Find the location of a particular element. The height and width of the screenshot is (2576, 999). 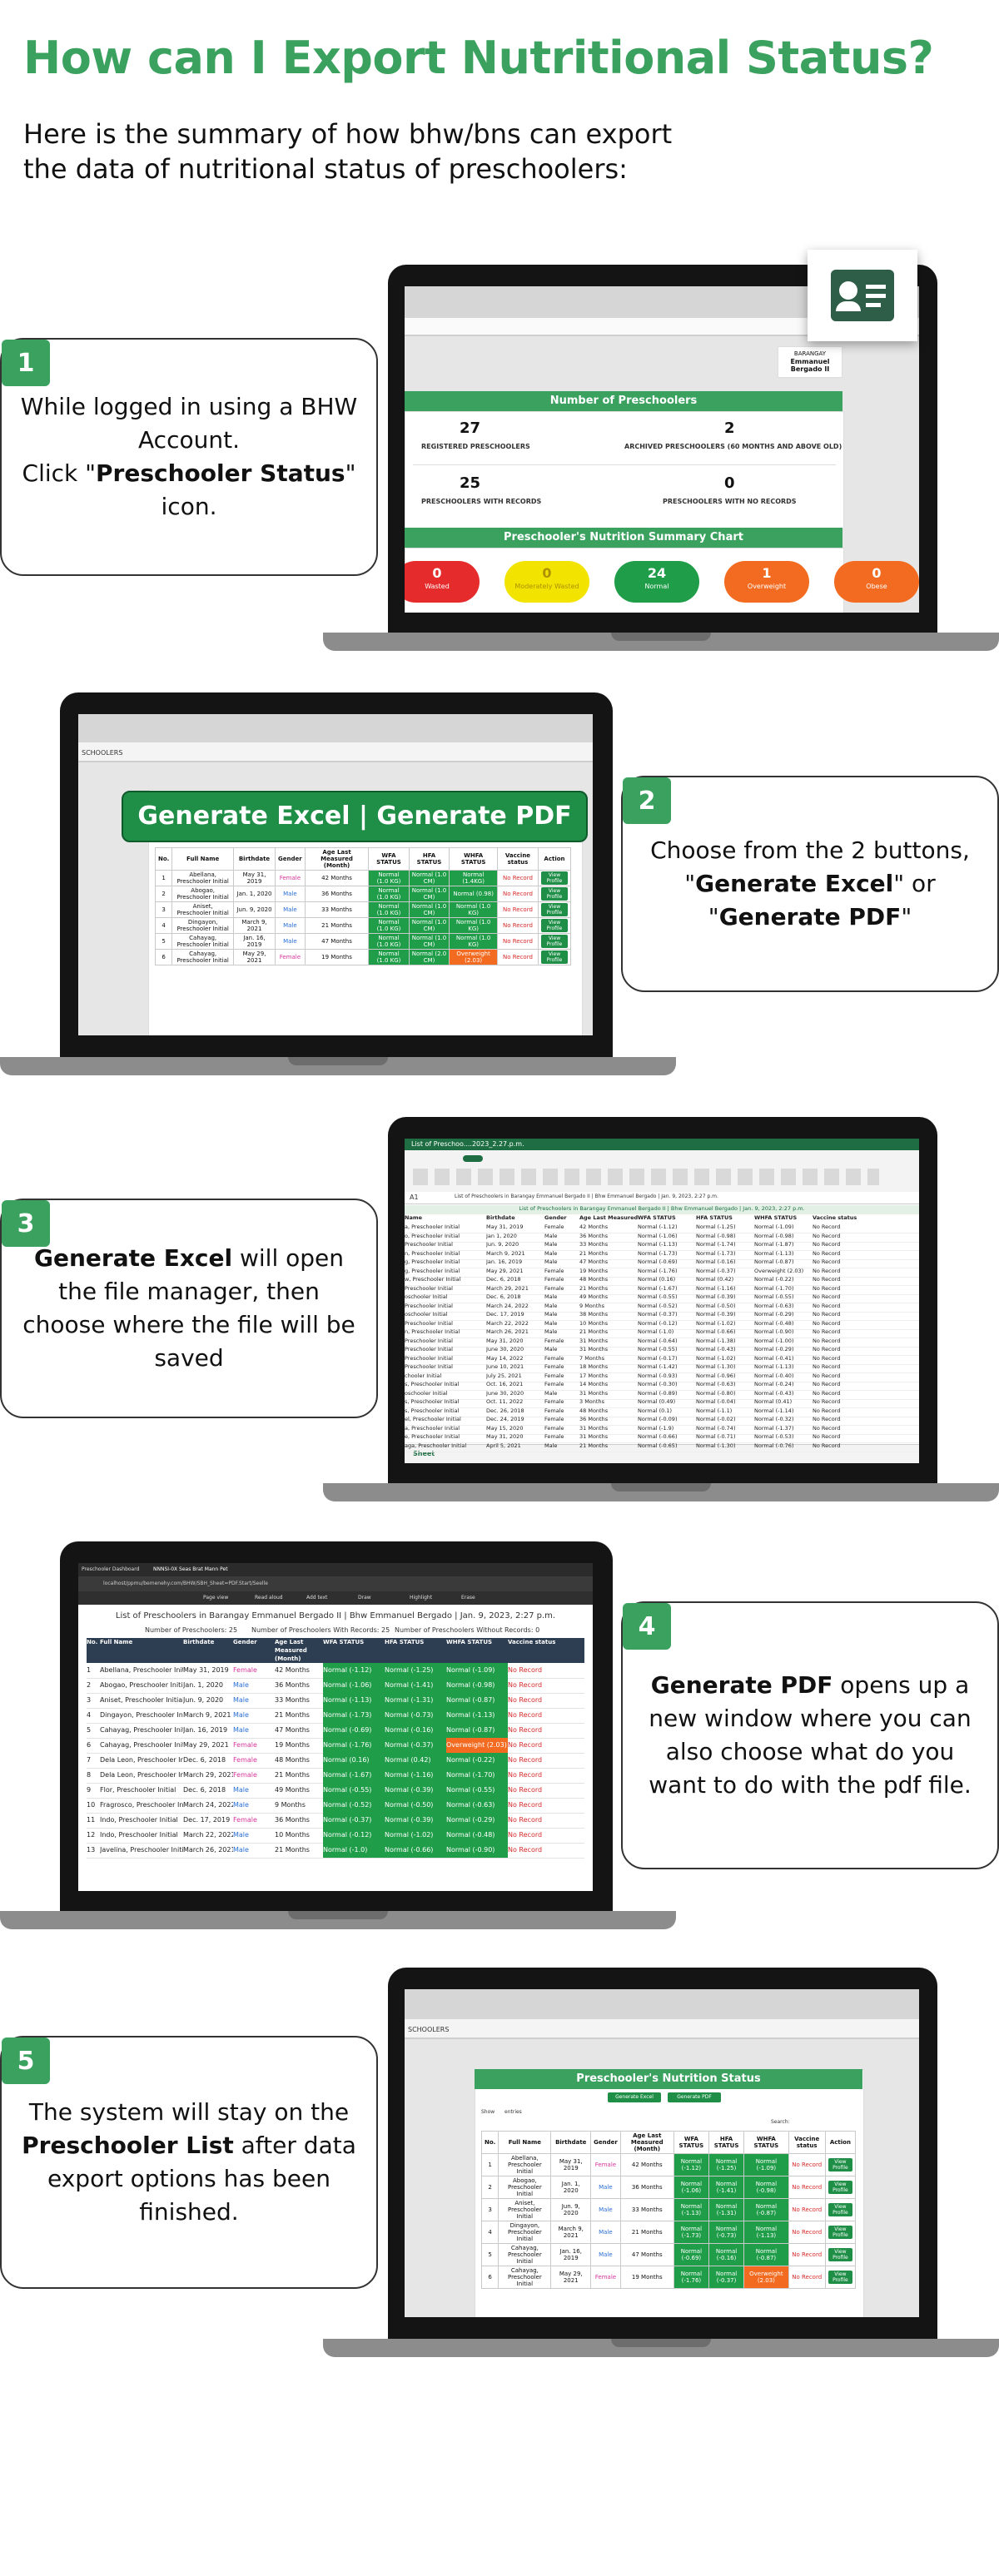

sheet-cell: Normal (-1.30) is located at coordinates (716, 1366).